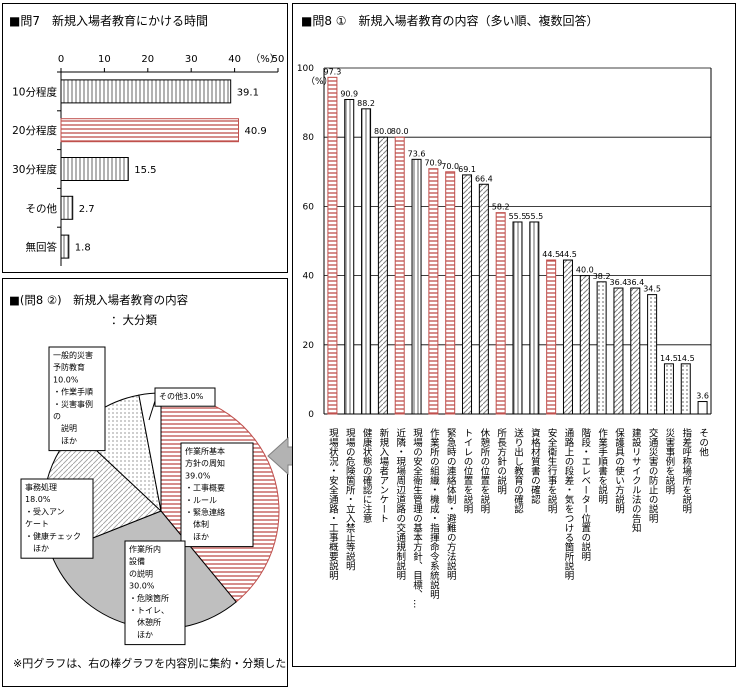 The width and height of the screenshot is (739, 689). What do you see at coordinates (366, 103) in the screenshot?
I see `q8-value-label: 88.2` at bounding box center [366, 103].